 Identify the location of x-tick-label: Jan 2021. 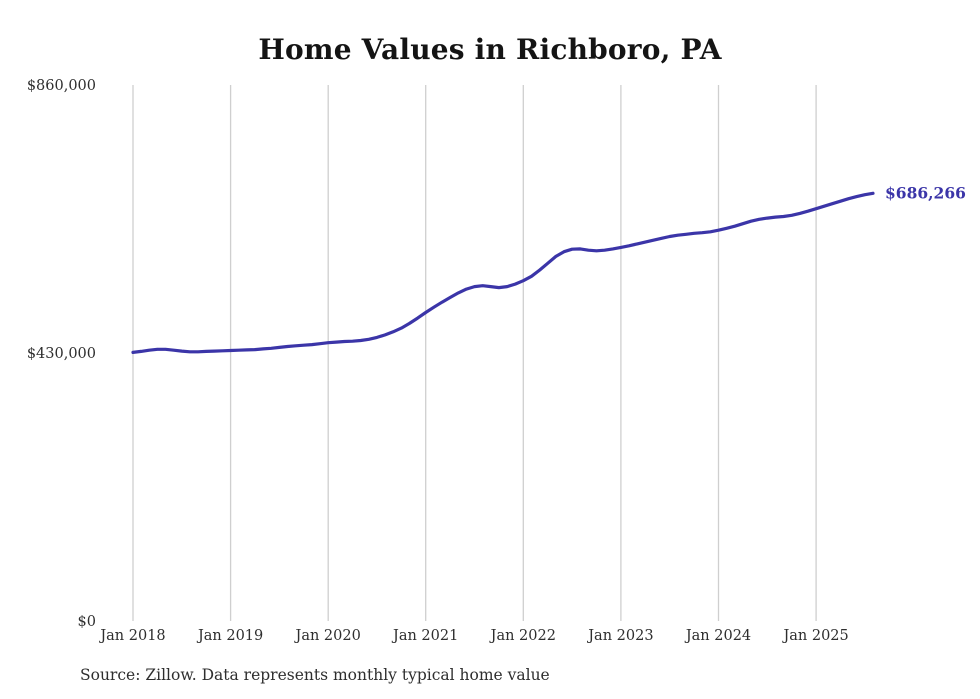
(424, 636).